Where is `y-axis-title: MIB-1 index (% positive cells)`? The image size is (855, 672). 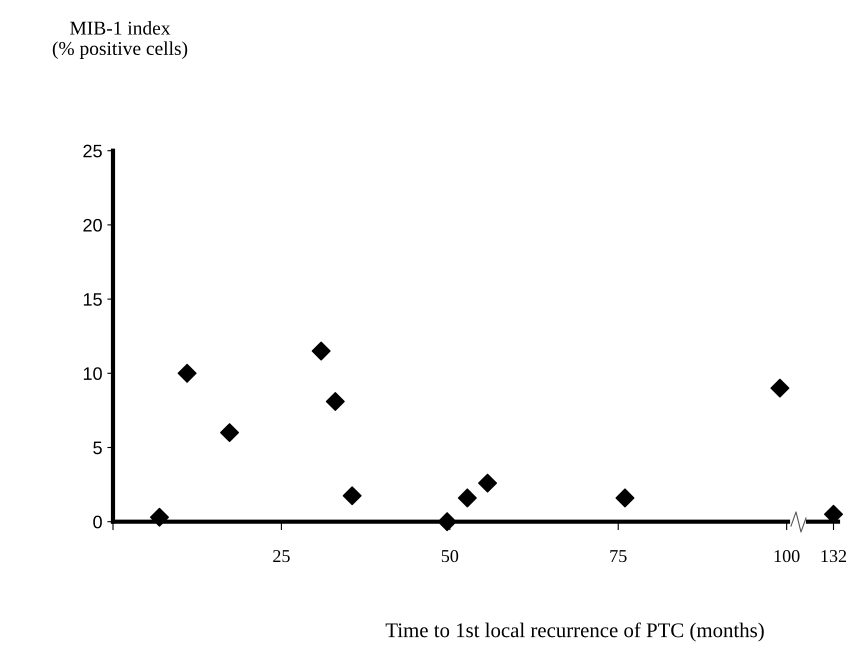
y-axis-title: MIB-1 index (% positive cells) is located at coordinates (120, 40).